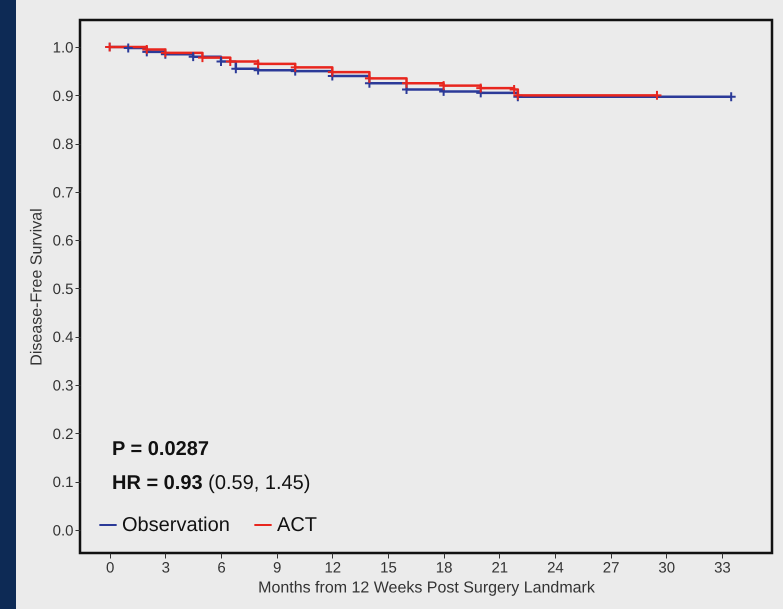  Describe the element at coordinates (63, 145) in the screenshot. I see `y-tick-label: 0.8` at that location.